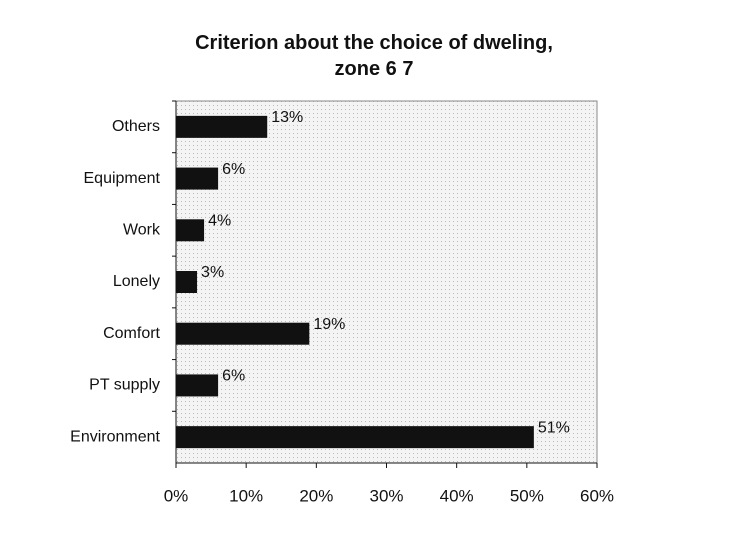 This screenshot has width=748, height=545. Describe the element at coordinates (176, 495) in the screenshot. I see `x-tick-label: 0%` at that location.